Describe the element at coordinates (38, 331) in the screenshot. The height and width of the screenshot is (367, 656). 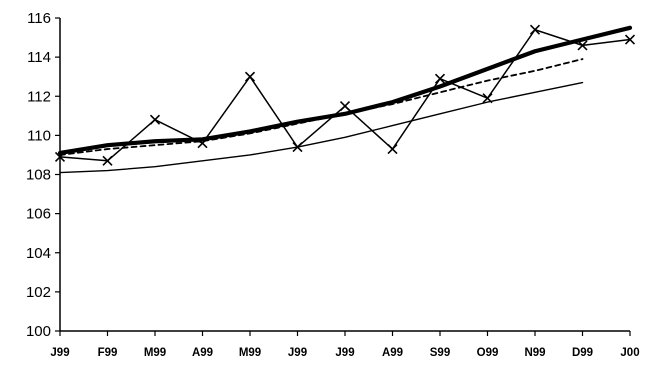
I see `y-tick-label: 100` at that location.